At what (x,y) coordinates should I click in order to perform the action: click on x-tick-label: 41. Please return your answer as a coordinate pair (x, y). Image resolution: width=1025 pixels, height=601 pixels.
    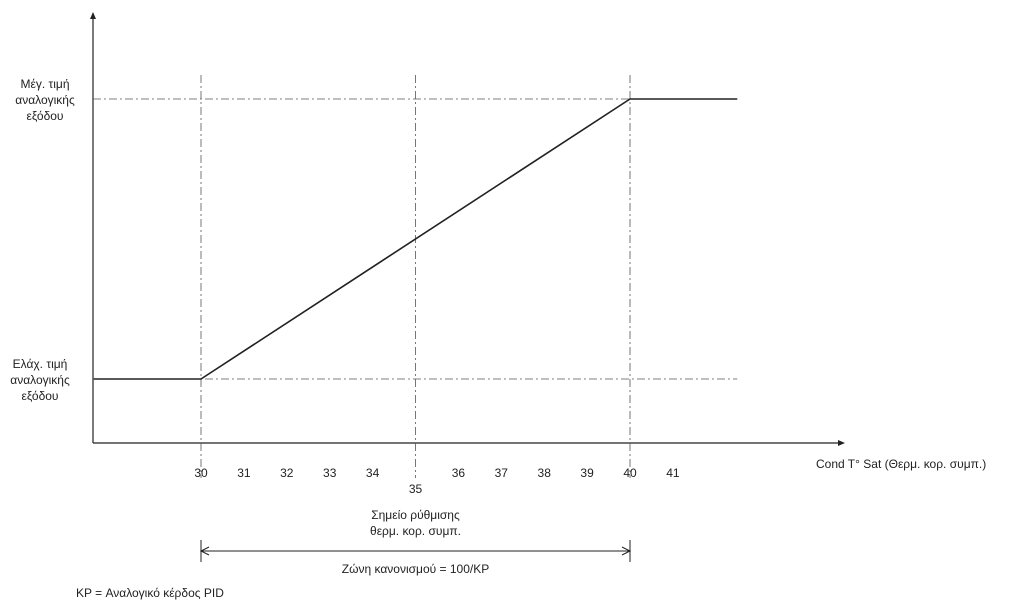
    Looking at the image, I should click on (673, 473).